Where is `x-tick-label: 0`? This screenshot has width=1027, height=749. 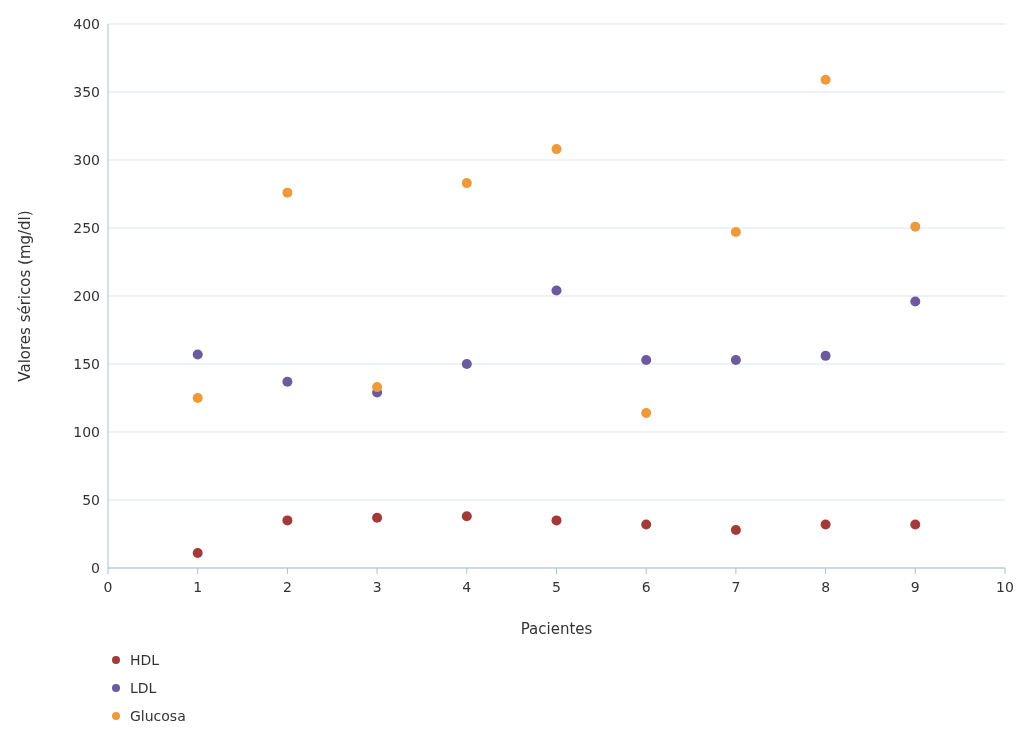
x-tick-label: 0 is located at coordinates (108, 587).